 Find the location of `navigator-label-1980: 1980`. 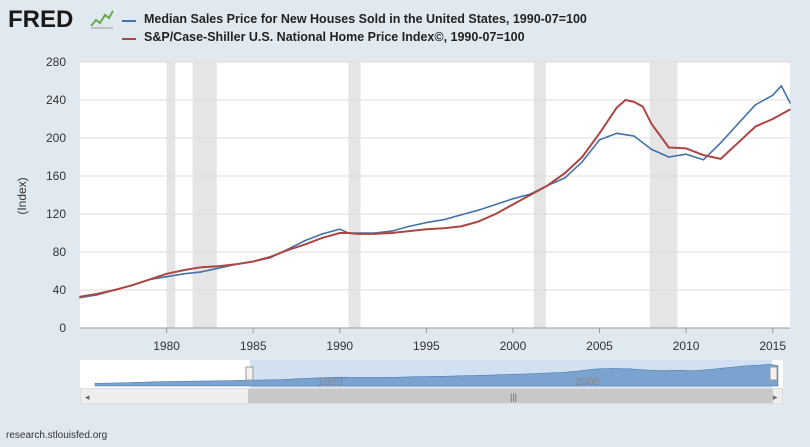

navigator-label-1980: 1980 is located at coordinates (330, 382).